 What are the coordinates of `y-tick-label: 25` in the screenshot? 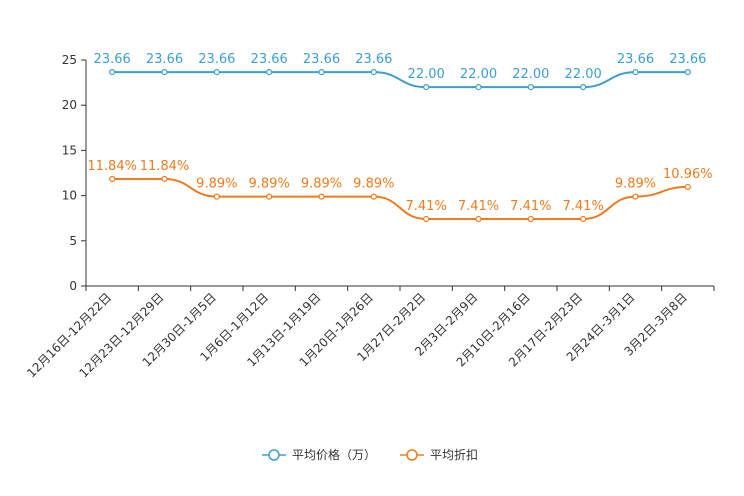 It's located at (69, 60).